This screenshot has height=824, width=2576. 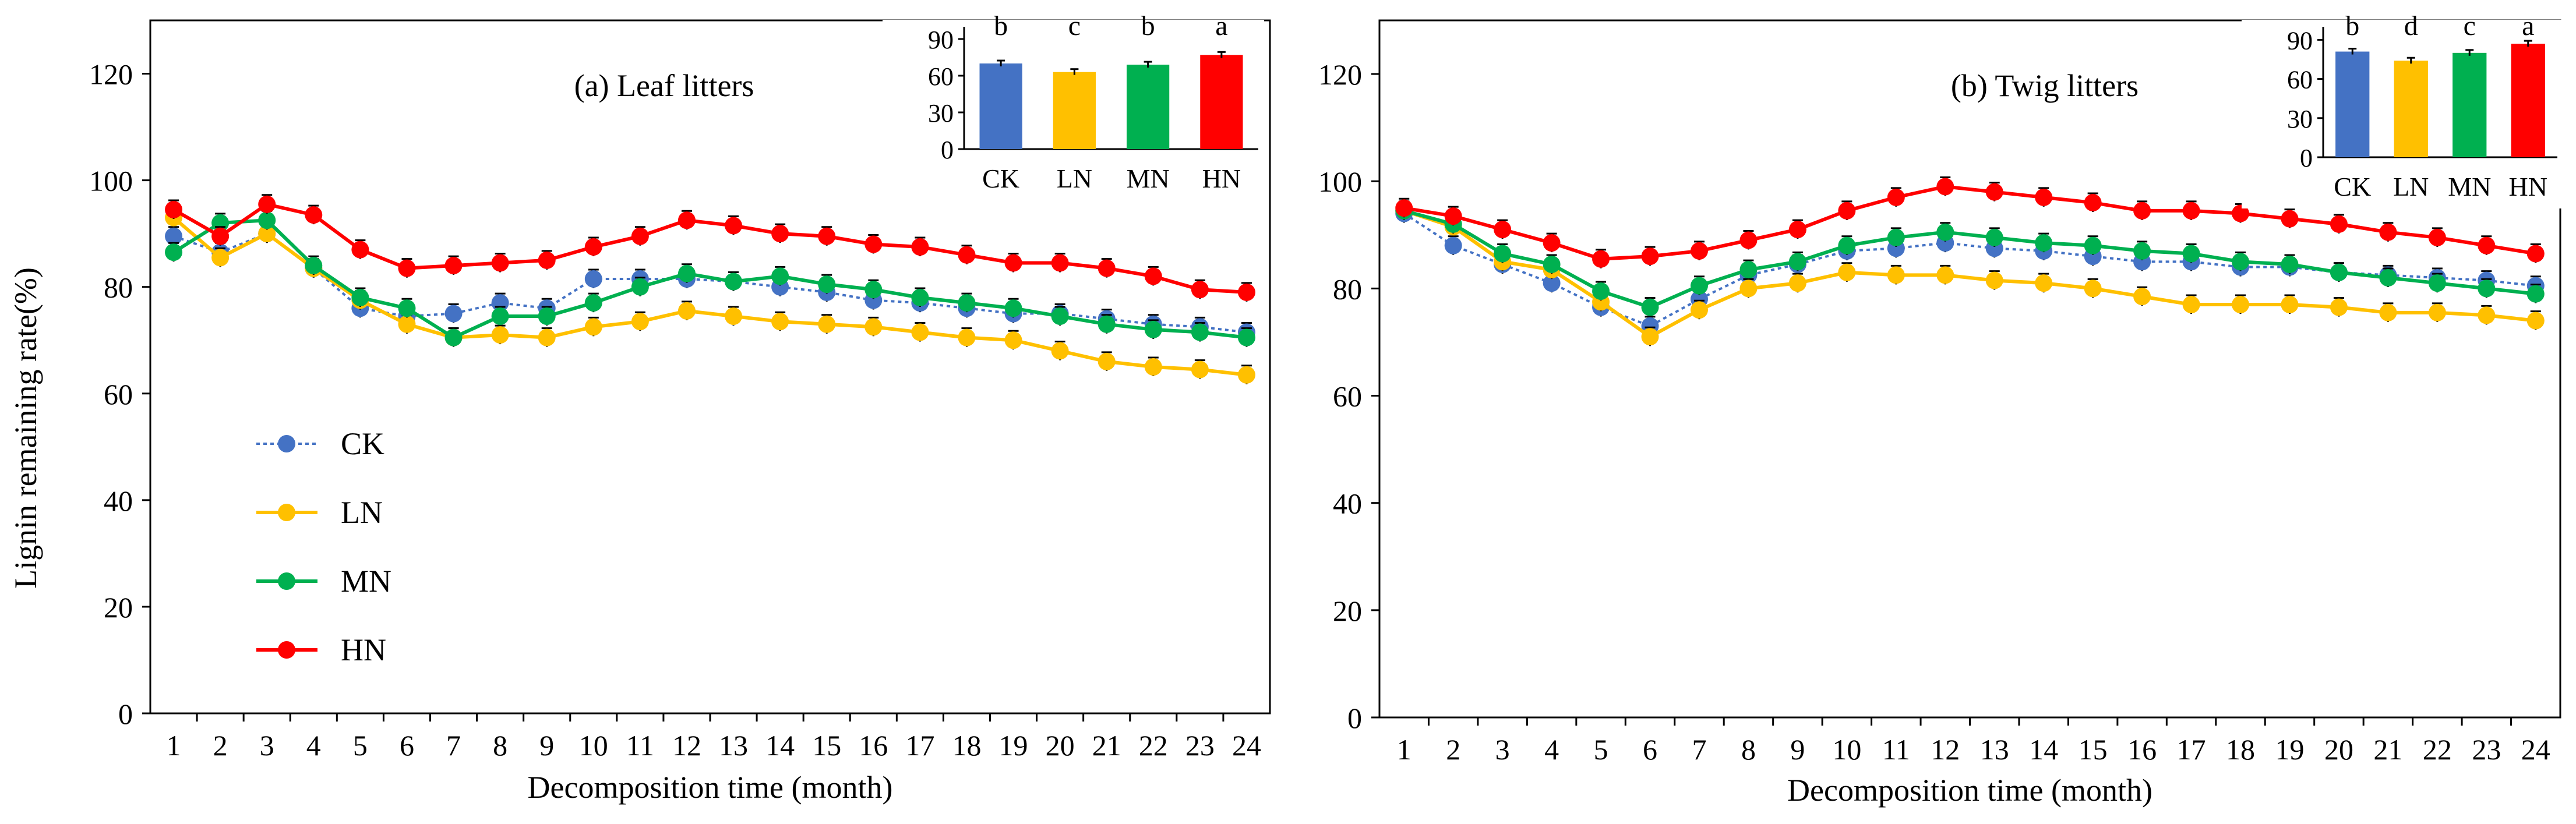 What do you see at coordinates (363, 443) in the screenshot?
I see `legend-label: CK` at bounding box center [363, 443].